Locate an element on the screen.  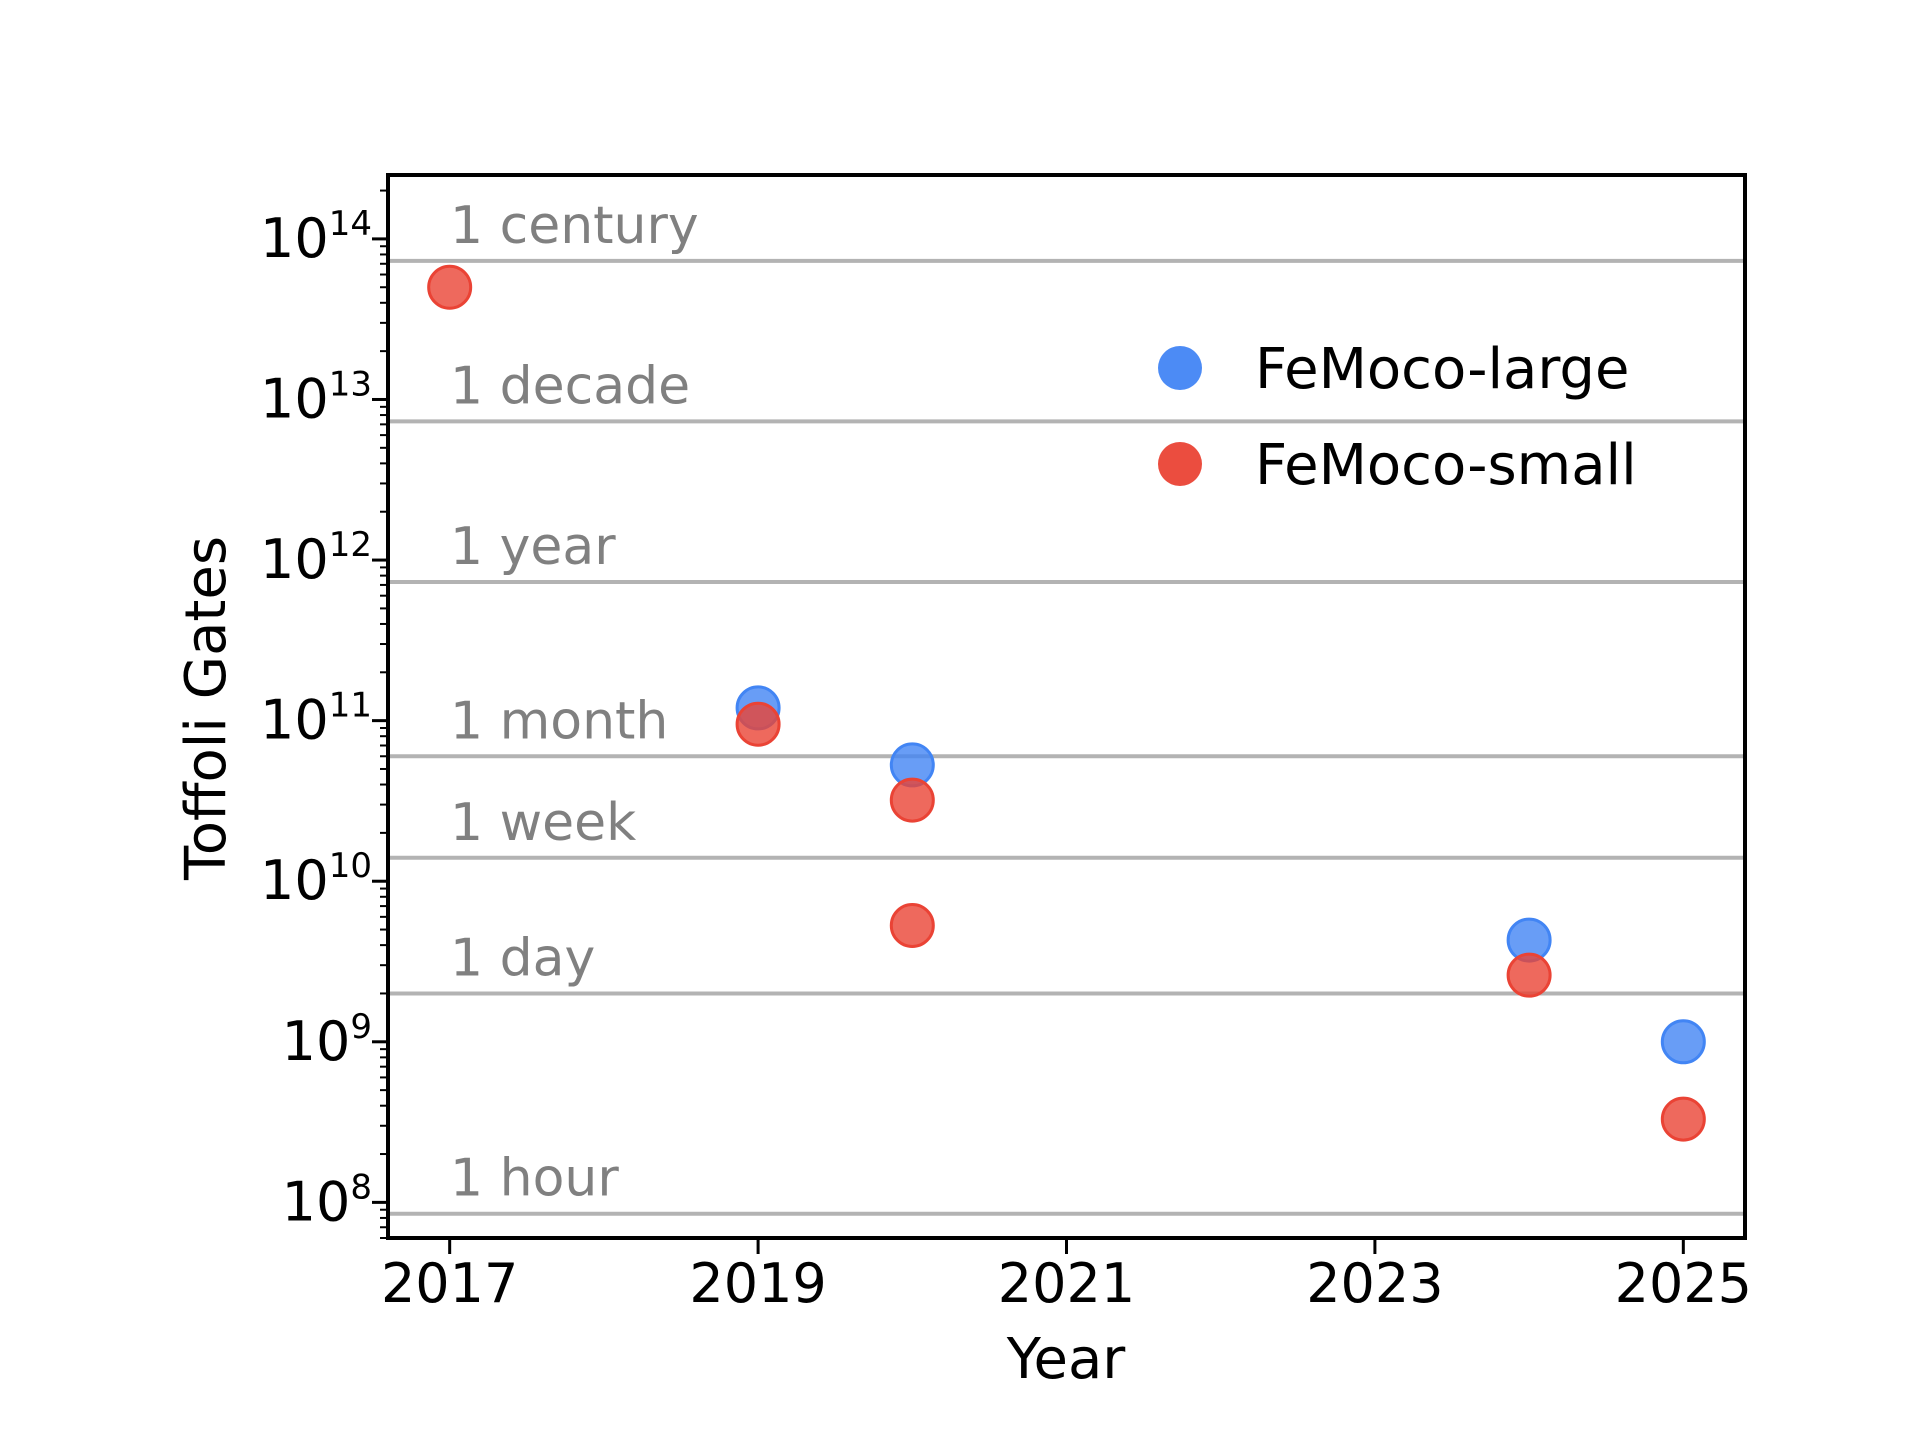
y-tick-exponent: 10 is located at coordinates (350, 866).